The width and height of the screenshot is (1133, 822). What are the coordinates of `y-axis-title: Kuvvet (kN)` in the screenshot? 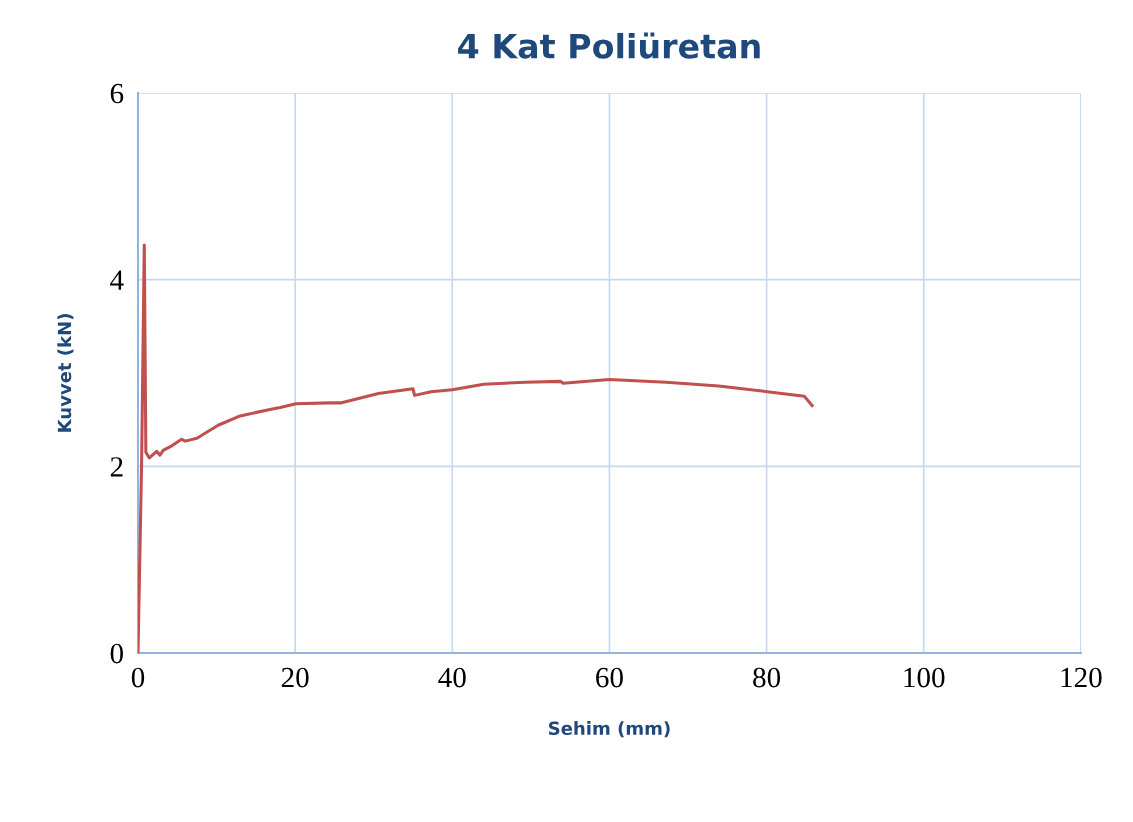 It's located at (65, 373).